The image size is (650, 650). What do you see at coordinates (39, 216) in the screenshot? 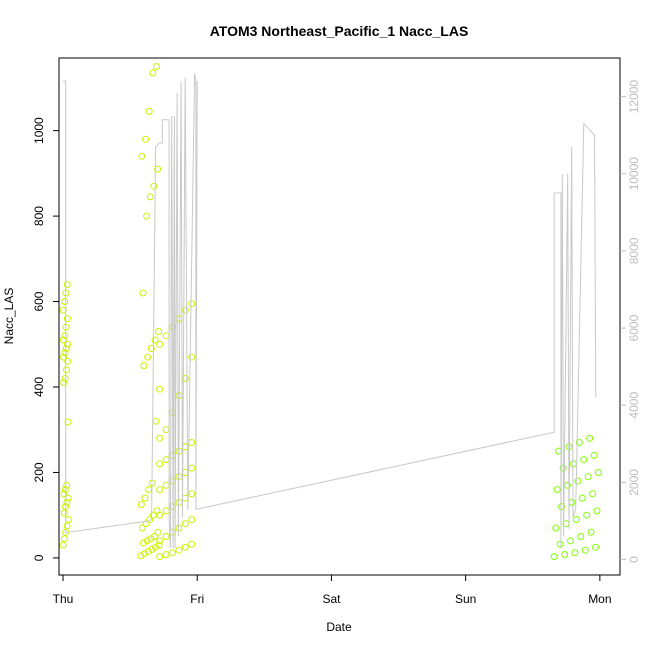
I see `y-tick-label: 800` at bounding box center [39, 216].